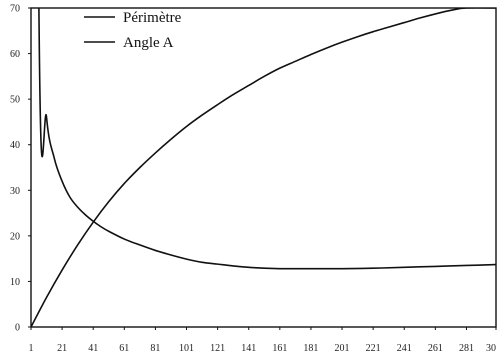  What do you see at coordinates (15, 54) in the screenshot?
I see `y-tick-label: 60` at bounding box center [15, 54].